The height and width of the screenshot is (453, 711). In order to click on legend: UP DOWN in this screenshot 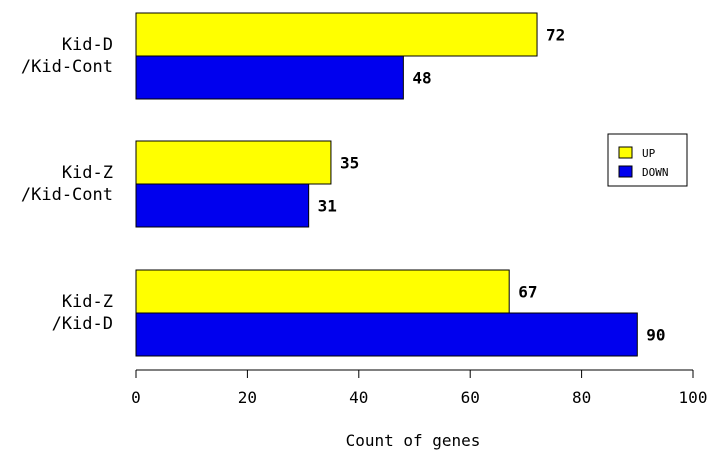, I will do `click(647, 160)`.